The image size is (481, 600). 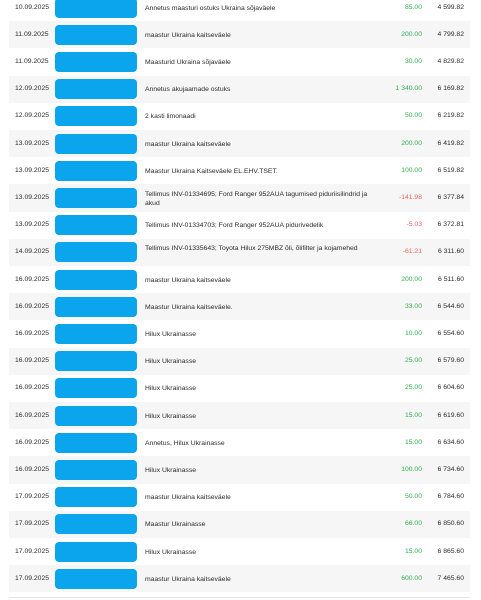 What do you see at coordinates (413, 415) in the screenshot?
I see `transaction-amount: 15.00` at bounding box center [413, 415].